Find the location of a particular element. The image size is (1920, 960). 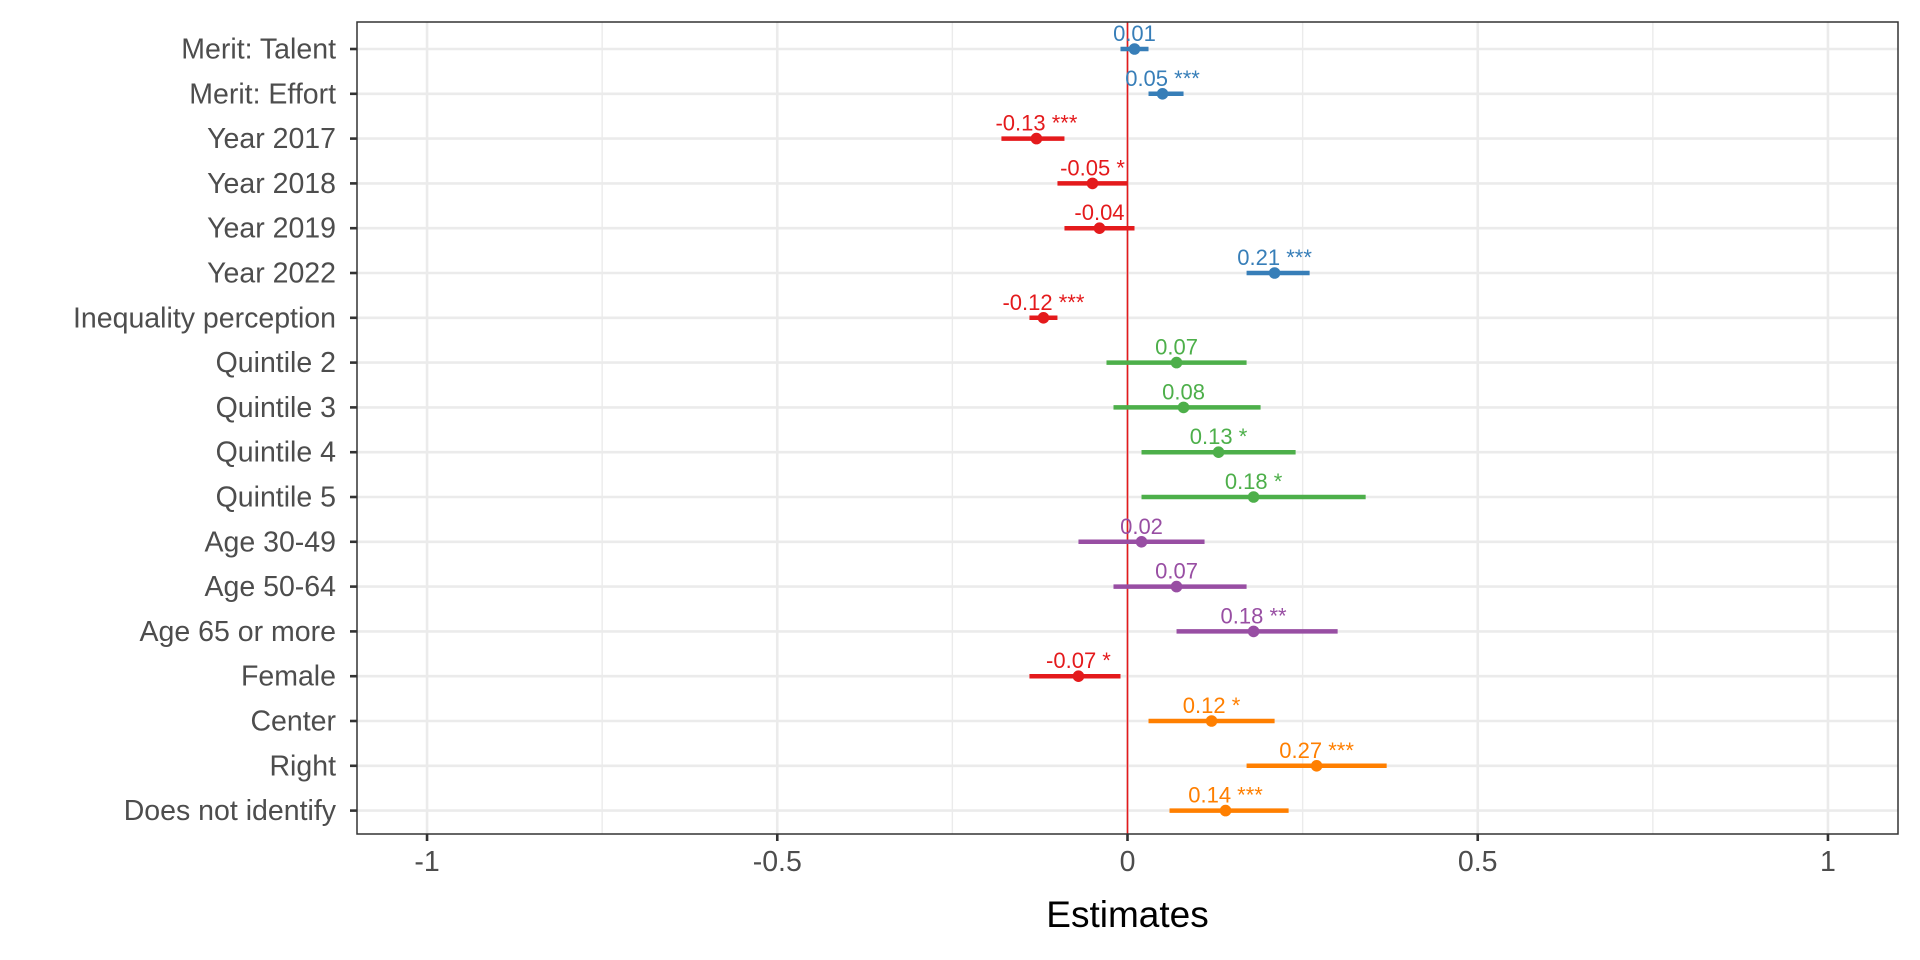

y-tick-label: Right is located at coordinates (302, 766).